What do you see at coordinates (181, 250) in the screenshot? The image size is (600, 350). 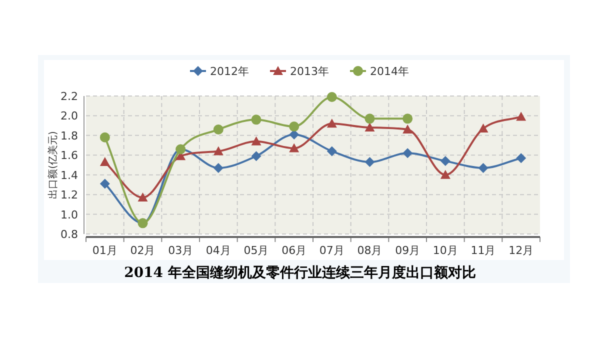 I see `x-tick-label: 03月` at bounding box center [181, 250].